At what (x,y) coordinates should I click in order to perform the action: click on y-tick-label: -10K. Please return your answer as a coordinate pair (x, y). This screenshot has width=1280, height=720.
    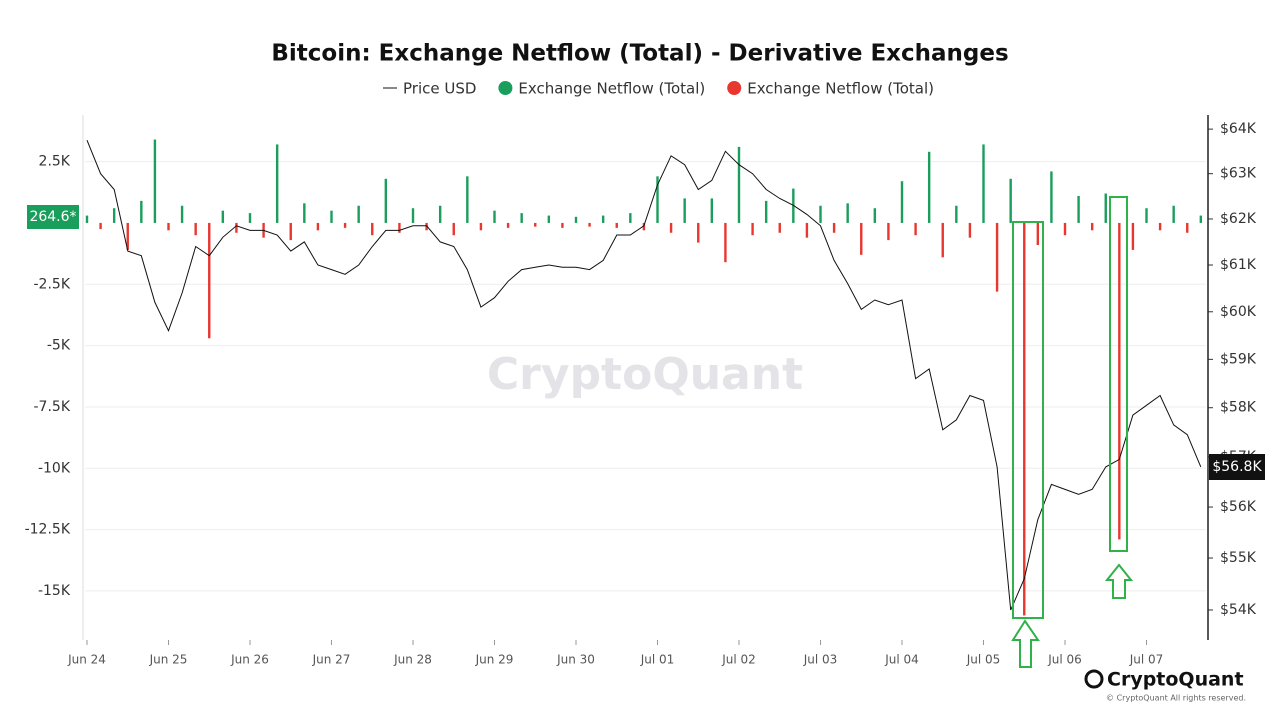
    Looking at the image, I should click on (54, 468).